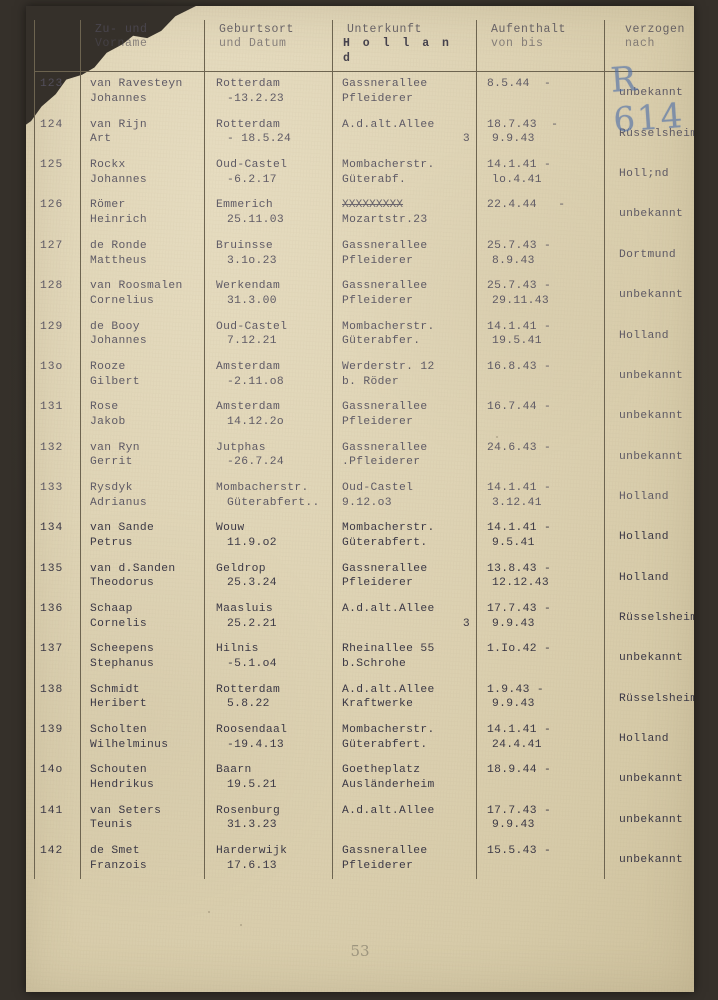  Describe the element at coordinates (268, 778) in the screenshot. I see `cell-birthplace-date: Baarn 19.5.21` at that location.